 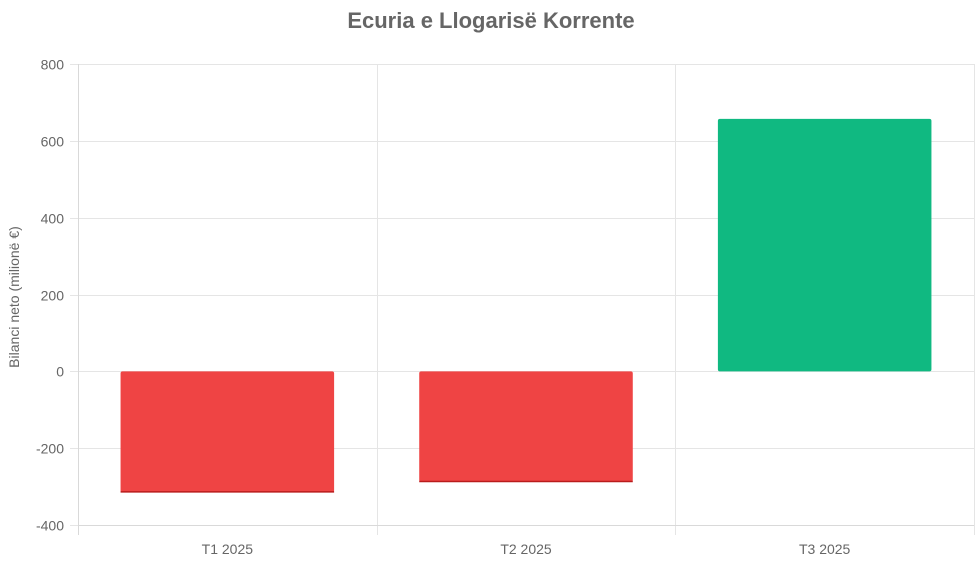 I want to click on x-tick-label: T1 2025, so click(x=228, y=549).